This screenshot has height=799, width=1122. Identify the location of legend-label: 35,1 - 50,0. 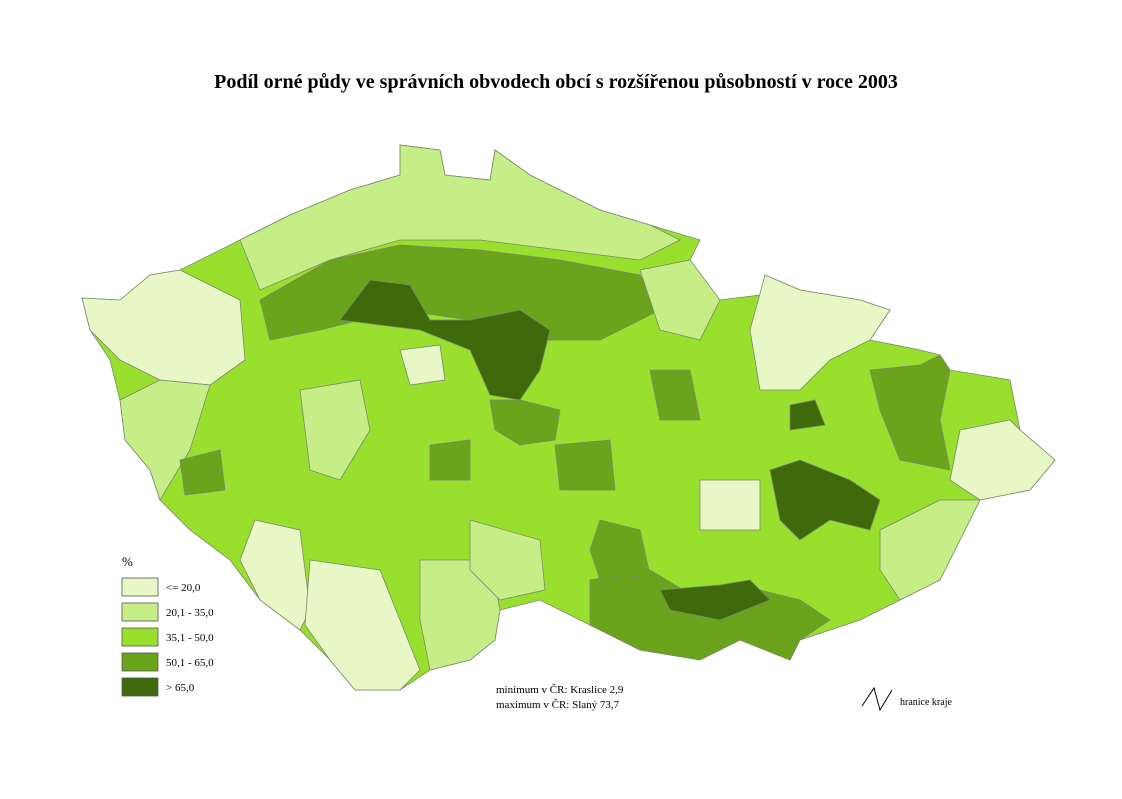
(190, 638).